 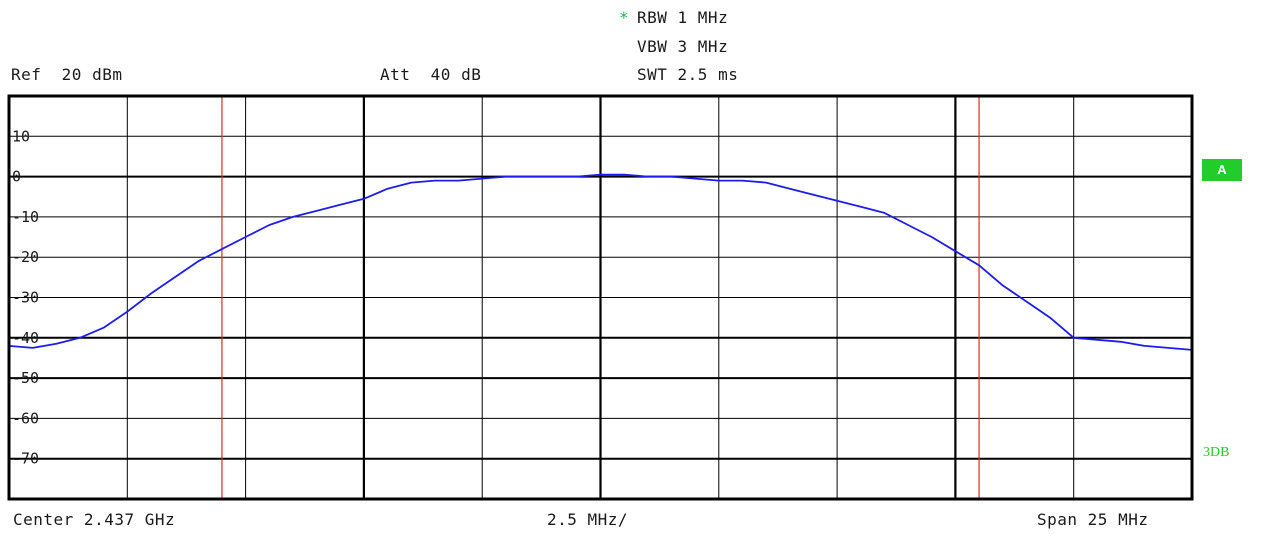 What do you see at coordinates (25, 459) in the screenshot?
I see `y-tick-label: -70` at bounding box center [25, 459].